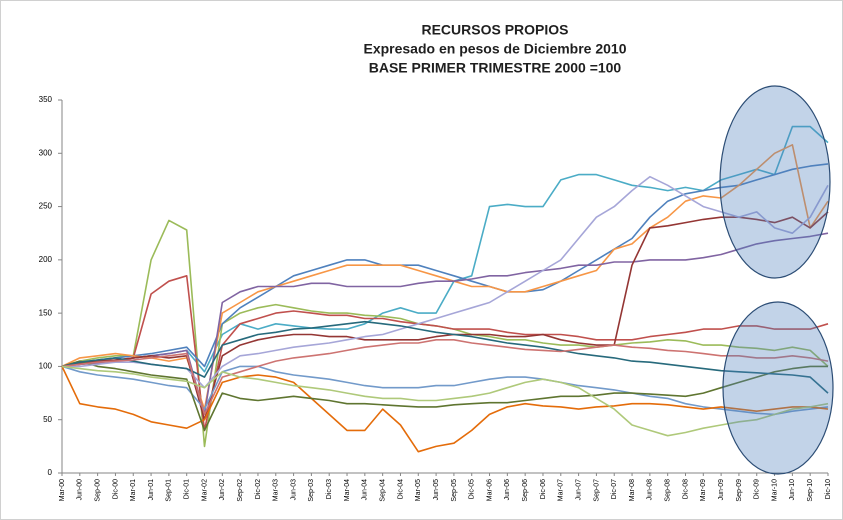 Image resolution: width=843 pixels, height=520 pixels. I want to click on y-tick-label: 250, so click(46, 206).